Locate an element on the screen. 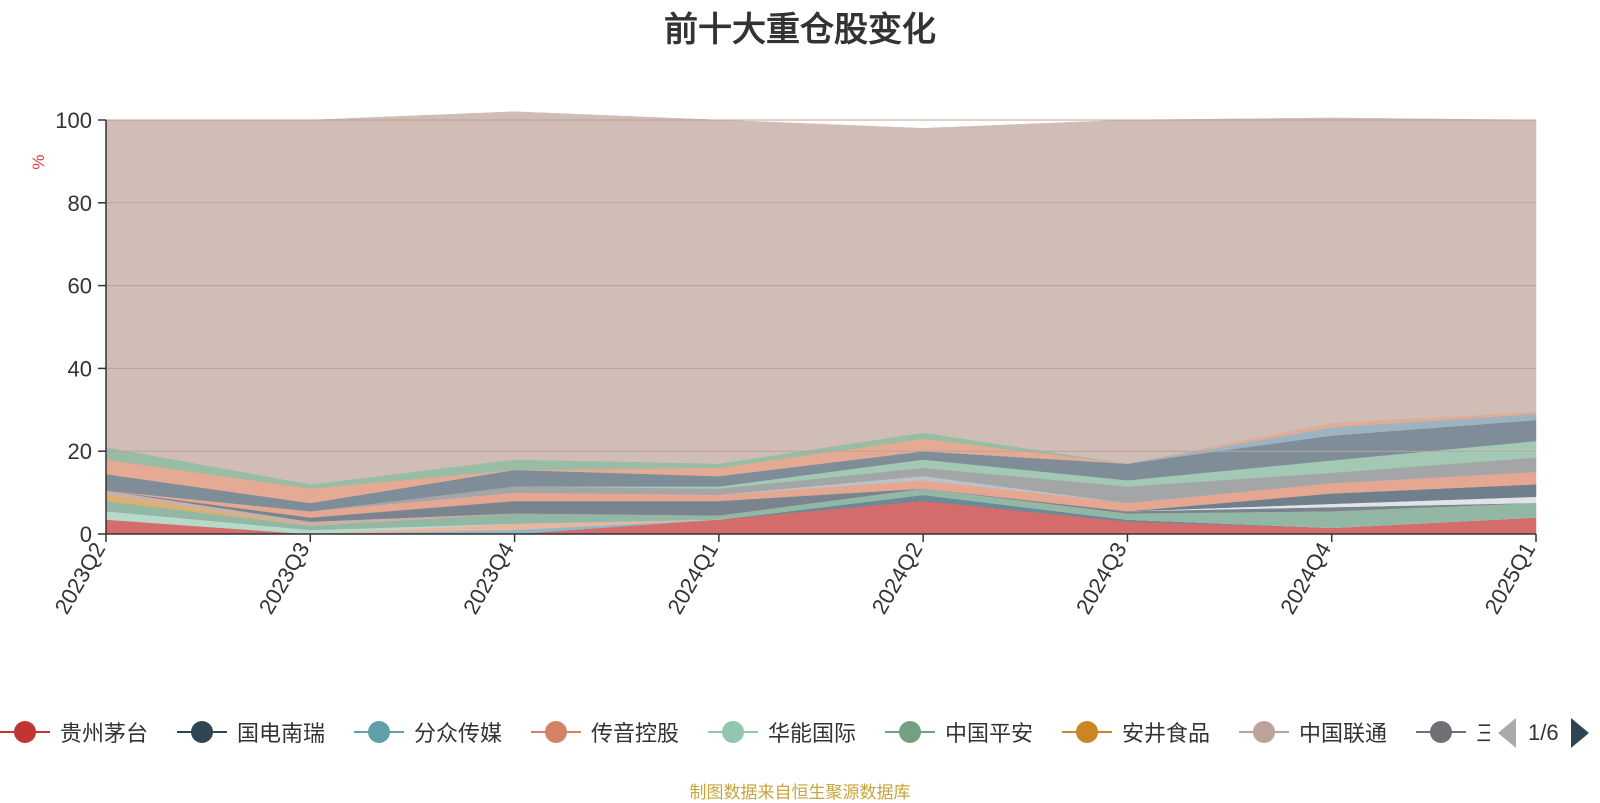 The image size is (1600, 803). x-tick-label: 2023Q4 is located at coordinates (488, 578).